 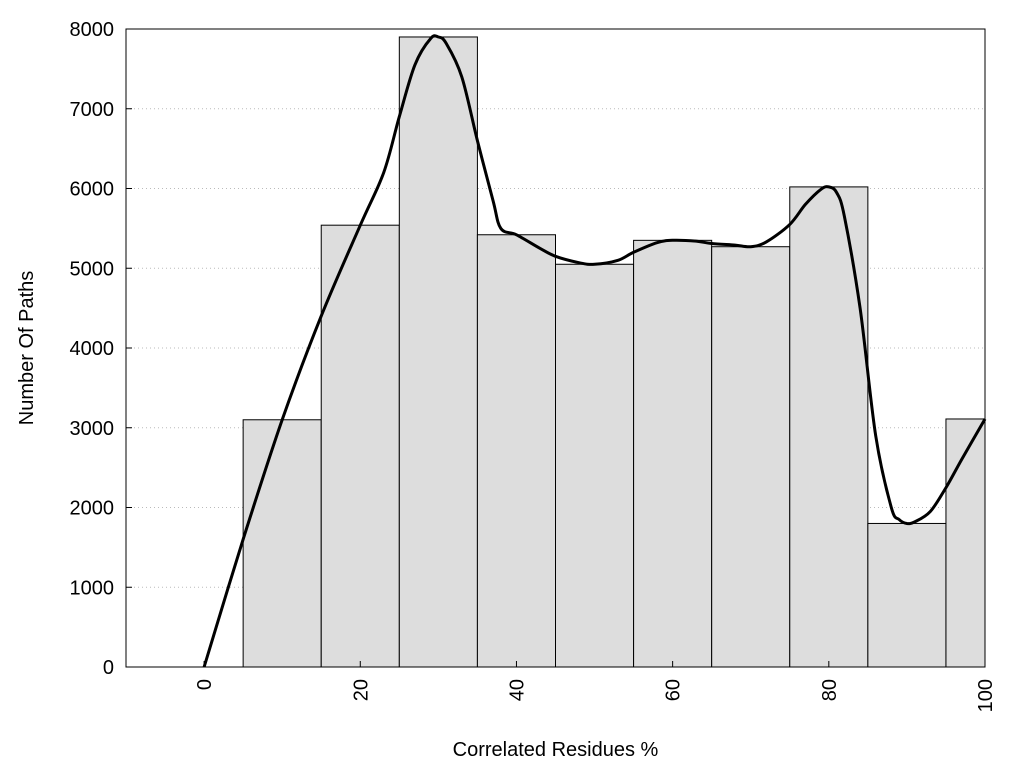 What do you see at coordinates (108, 668) in the screenshot?
I see `y-tick-label: 0` at bounding box center [108, 668].